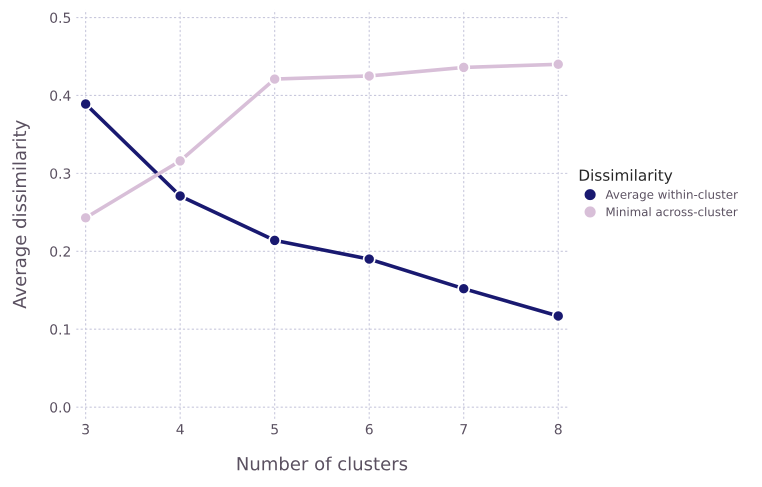  What do you see at coordinates (558, 429) in the screenshot?
I see `x-tick-label: 8` at bounding box center [558, 429].